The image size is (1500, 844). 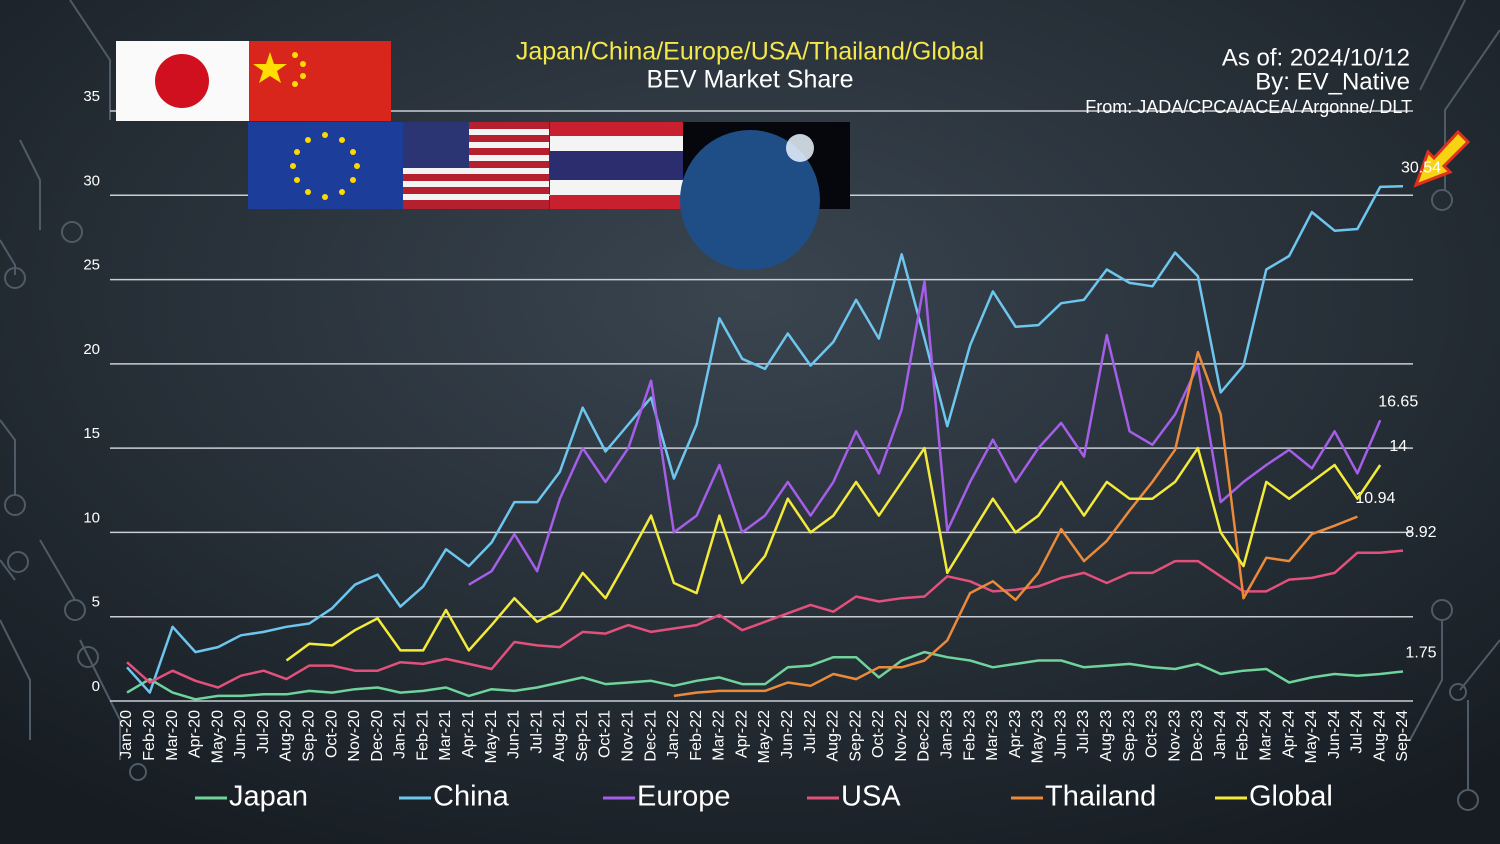 What do you see at coordinates (1106, 736) in the screenshot?
I see `x-tick-label: Aug-23` at bounding box center [1106, 736].